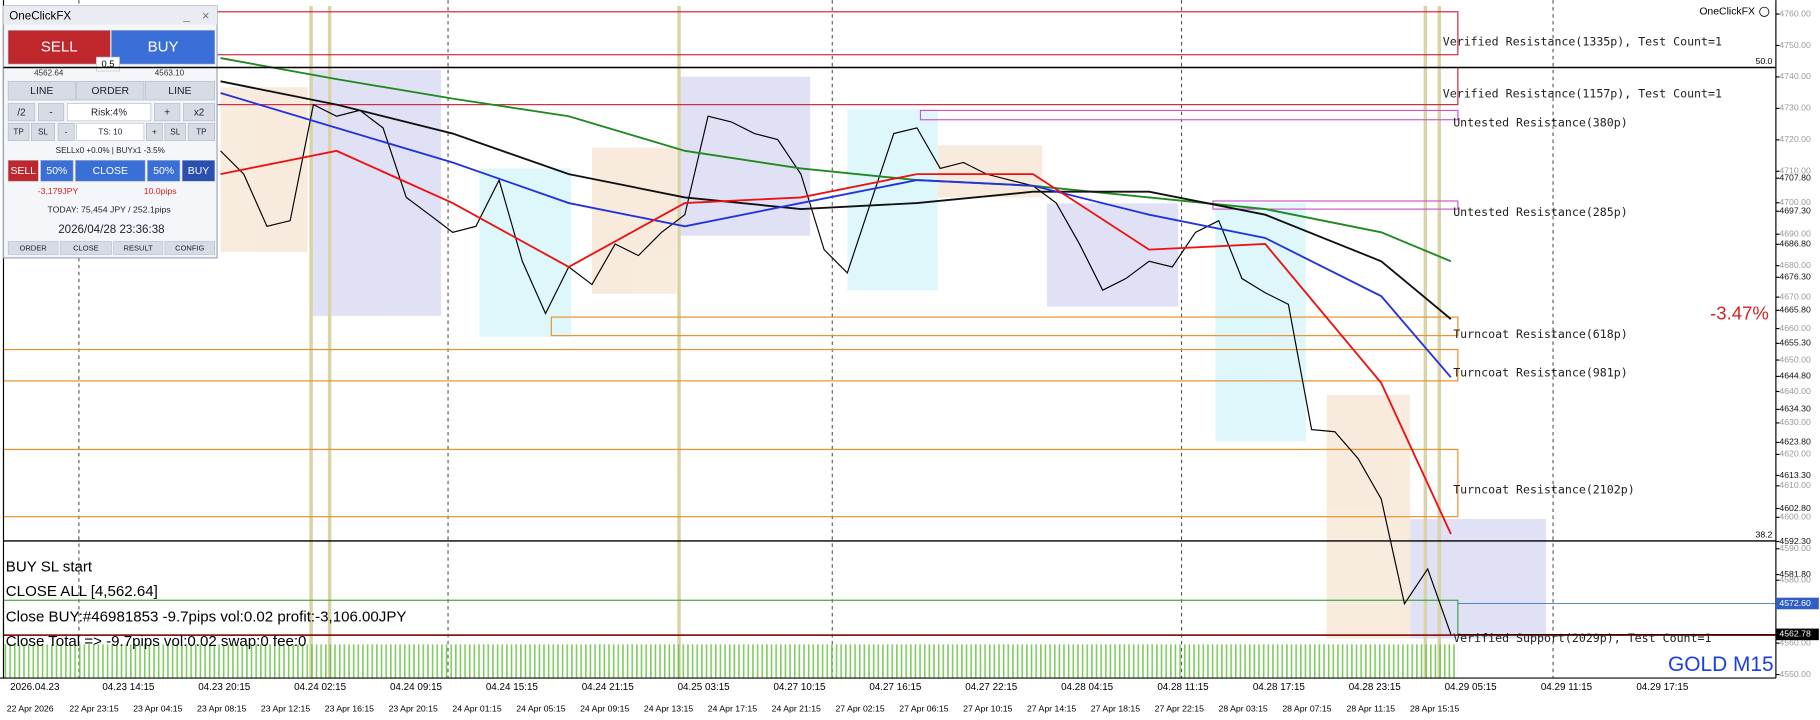 Image resolution: width=1820 pixels, height=720 pixels. Describe the element at coordinates (1795, 76) in the screenshot. I see `price-tick-label: 4740.00` at that location.